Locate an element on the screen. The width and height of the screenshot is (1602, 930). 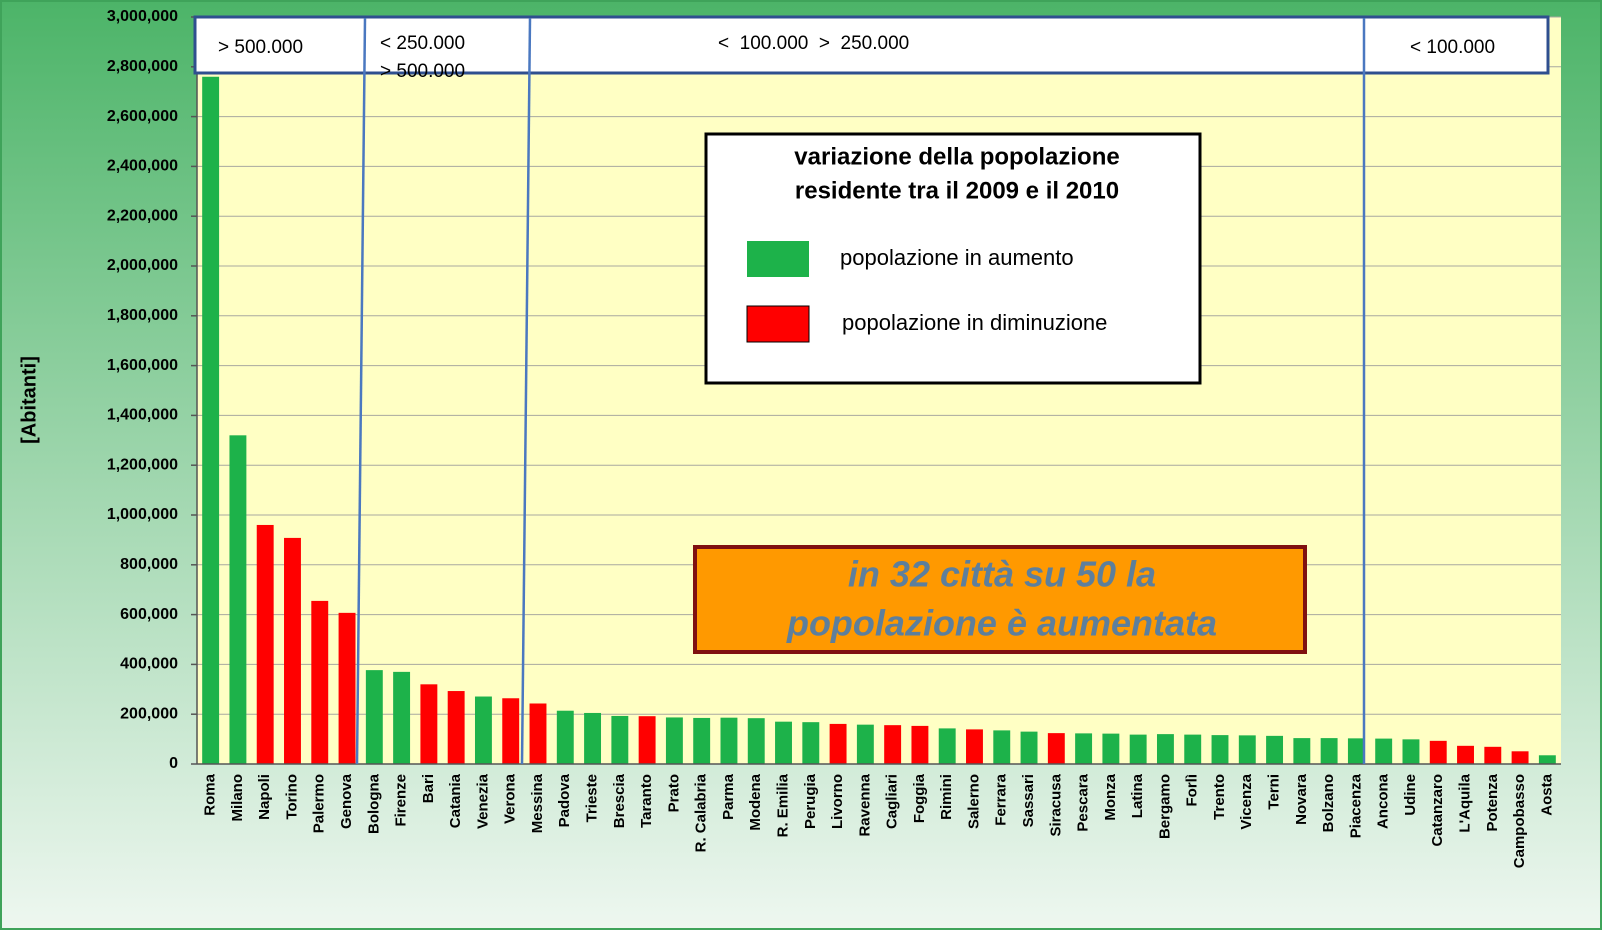
x-tick-label: Brescia is located at coordinates (619, 800).